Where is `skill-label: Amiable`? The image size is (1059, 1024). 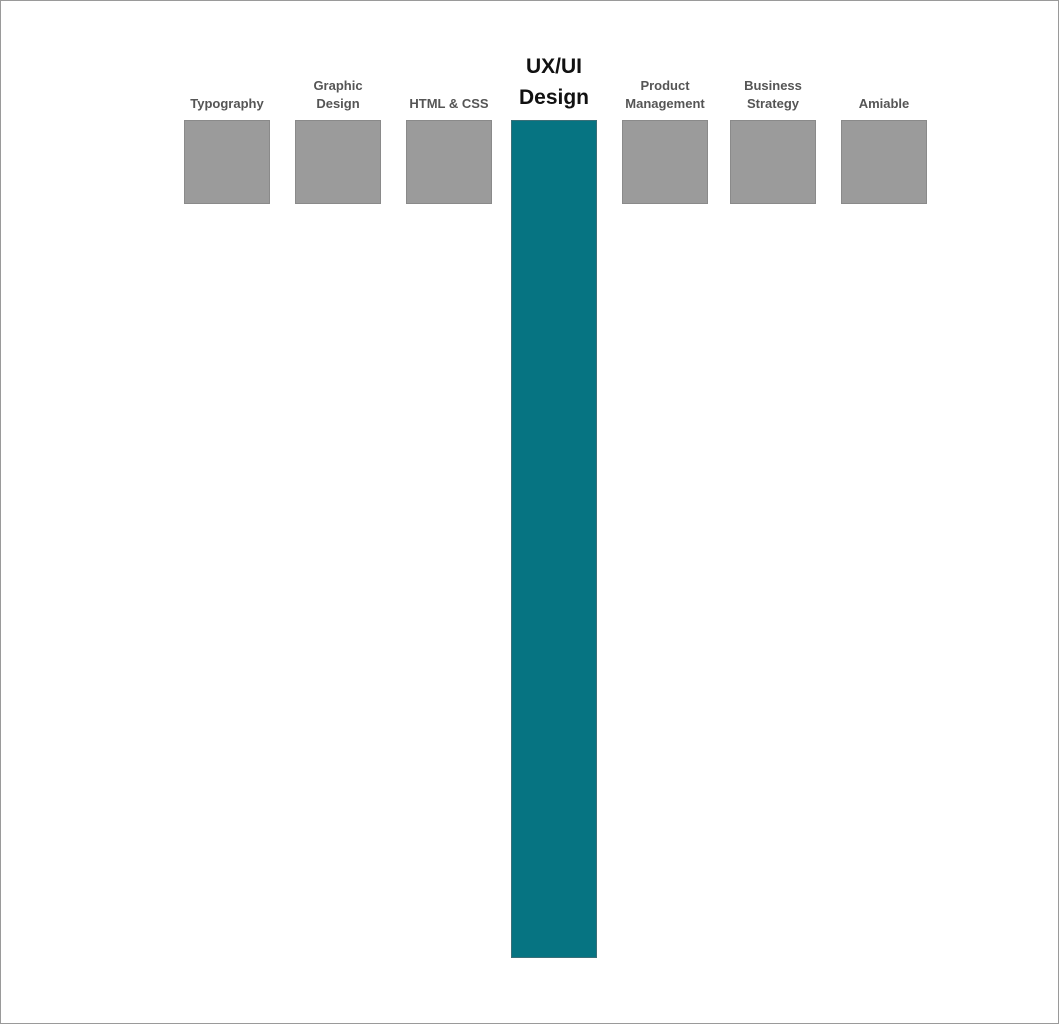 skill-label: Amiable is located at coordinates (884, 103).